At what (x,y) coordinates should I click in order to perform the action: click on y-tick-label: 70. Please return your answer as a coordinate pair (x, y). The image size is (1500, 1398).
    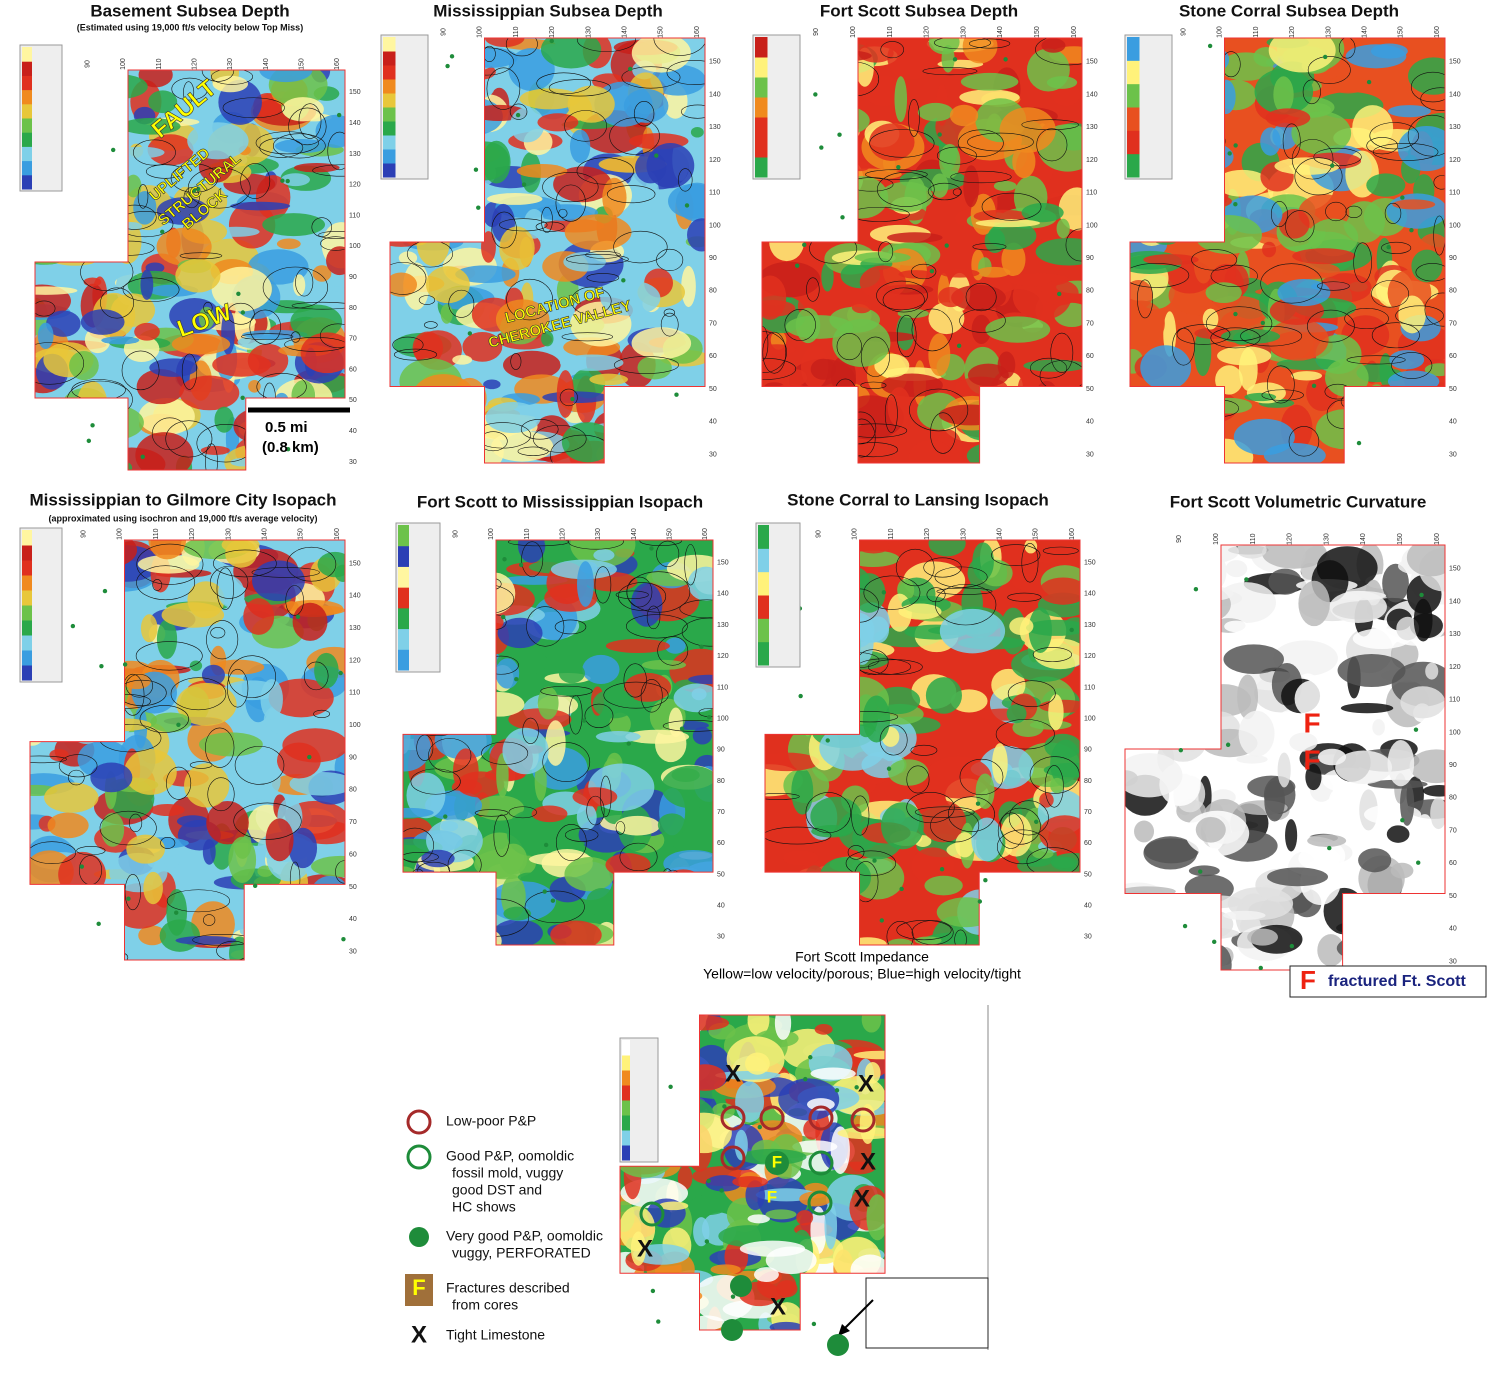
    Looking at the image, I should click on (1090, 323).